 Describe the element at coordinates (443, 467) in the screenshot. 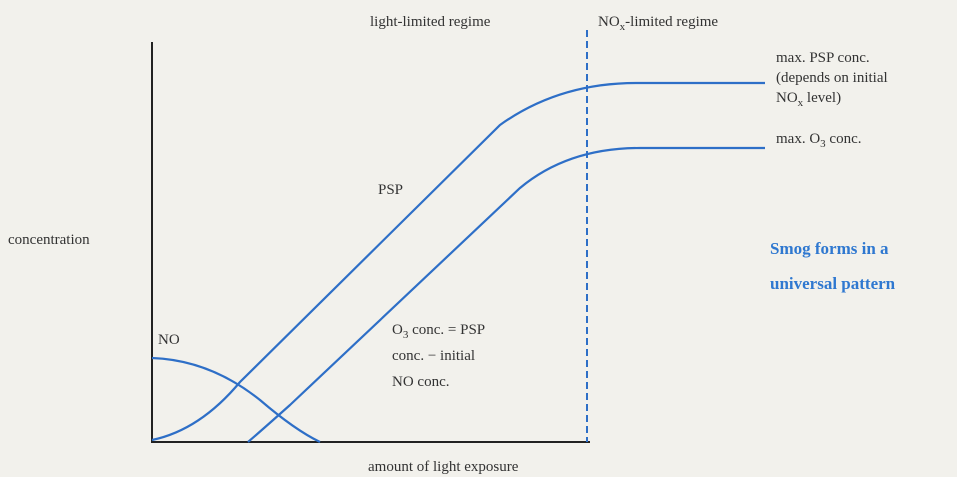

I see `x-axis-label: amount of light exposure` at that location.